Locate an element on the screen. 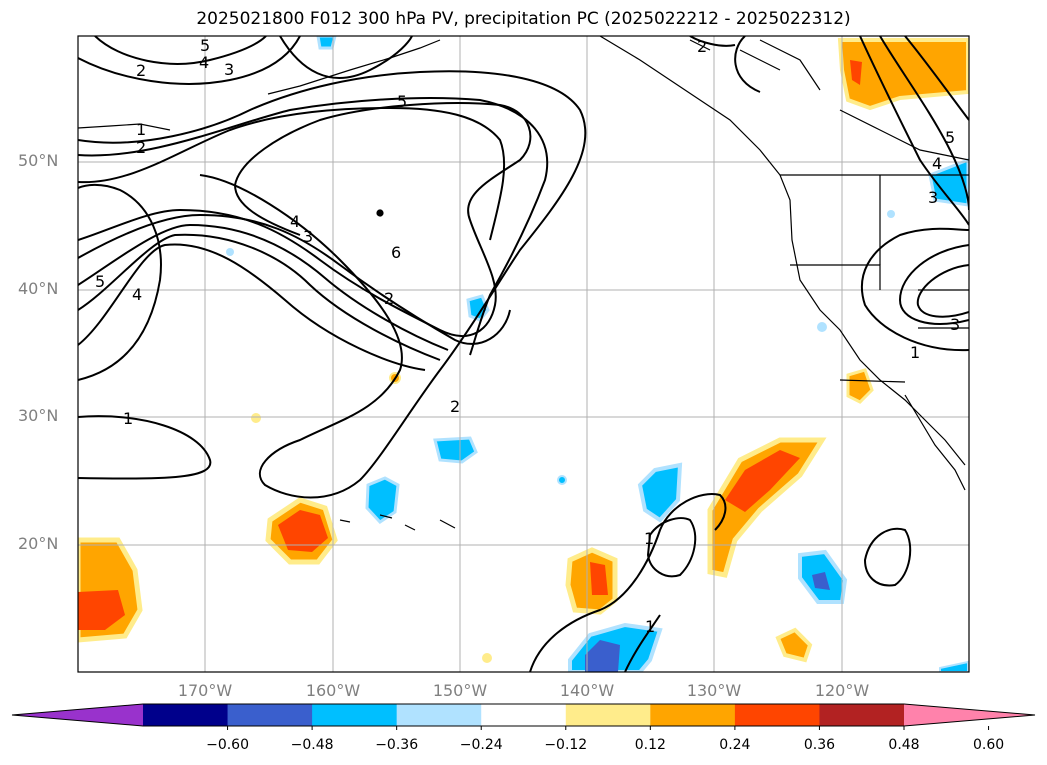  lon-label: 130°W is located at coordinates (714, 690).